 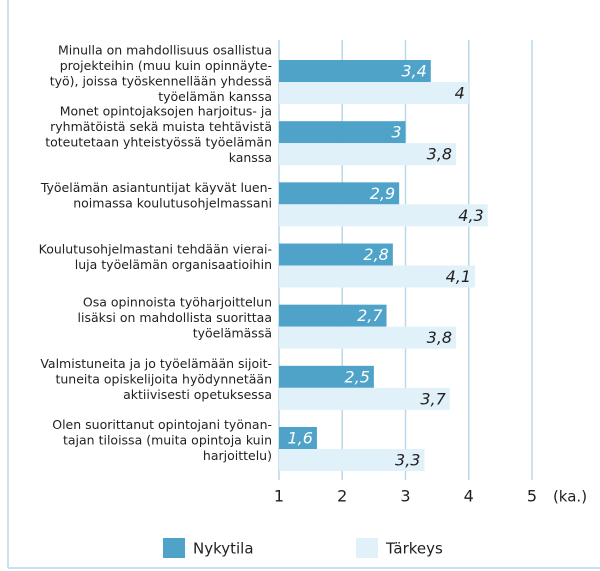 I want to click on value-label: 3, so click(x=396, y=132).